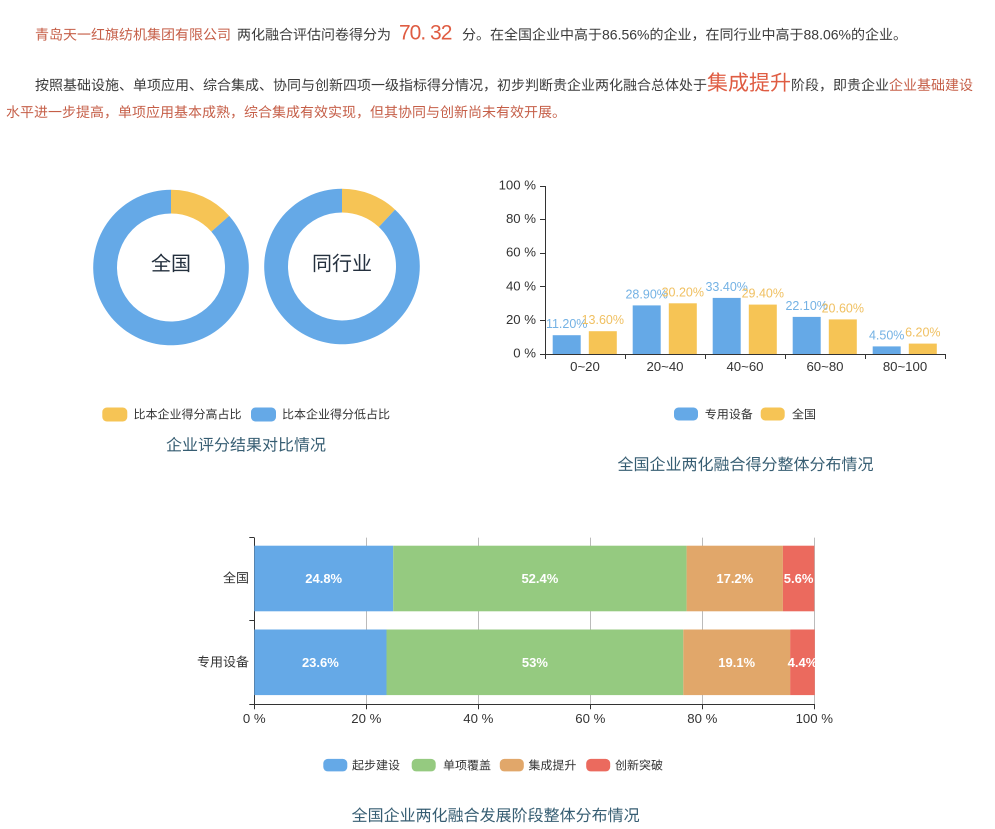 This screenshot has height=829, width=995. What do you see at coordinates (425, 33) in the screenshot?
I see `svg-text: 70. 32` at bounding box center [425, 33].